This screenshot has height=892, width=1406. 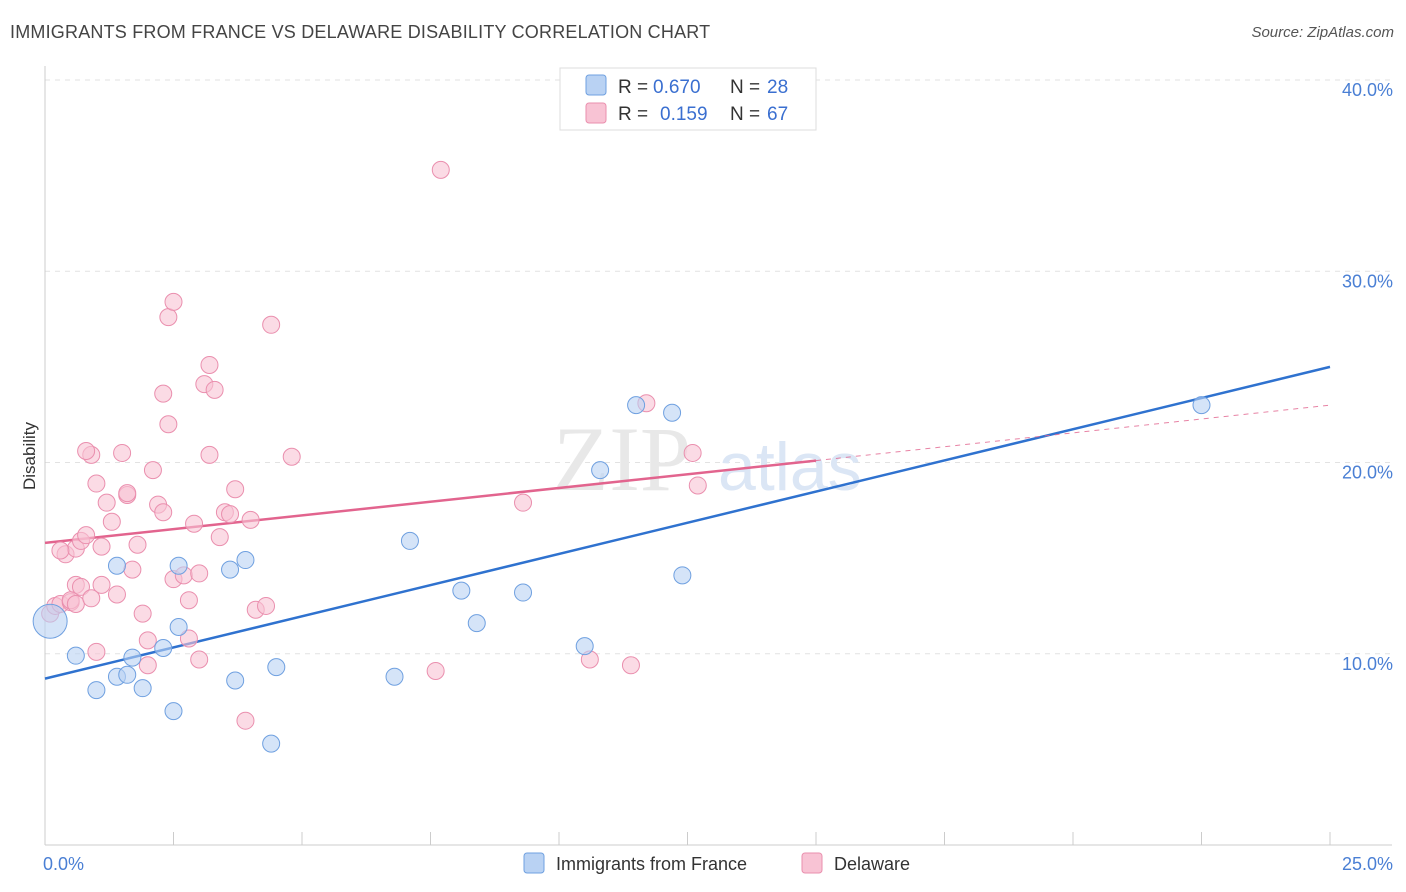 I want to click on stats-legend: R = 0.670 N = 28 R = 0.159 N = 67, so click(x=688, y=99).